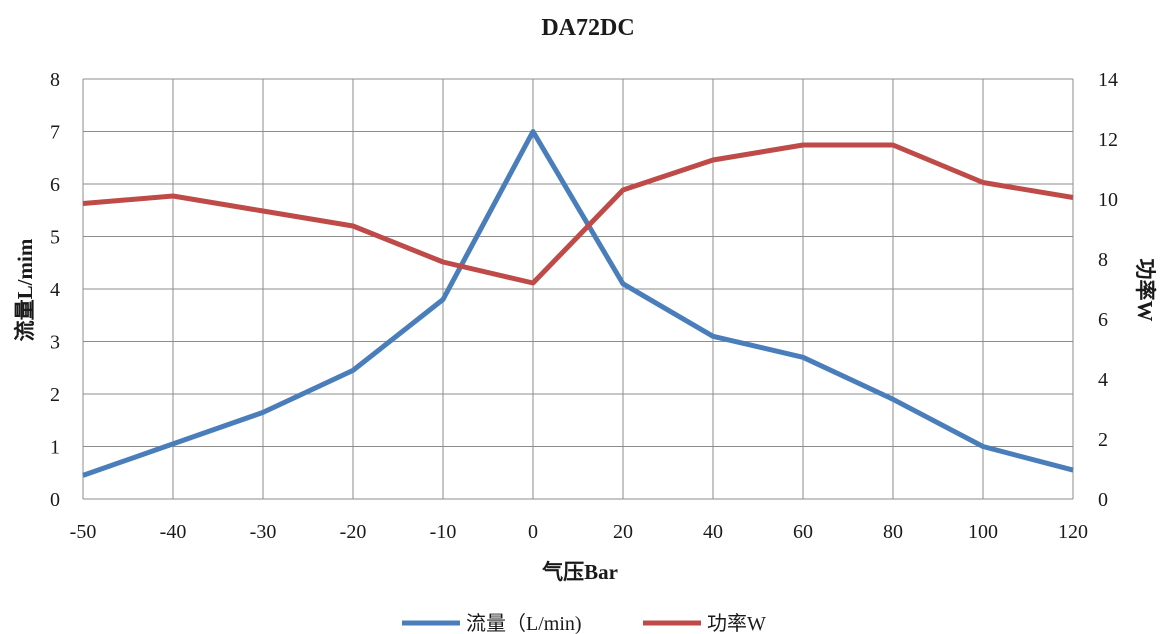 The width and height of the screenshot is (1164, 634). I want to click on y-tick-label: 0, so click(55, 500).